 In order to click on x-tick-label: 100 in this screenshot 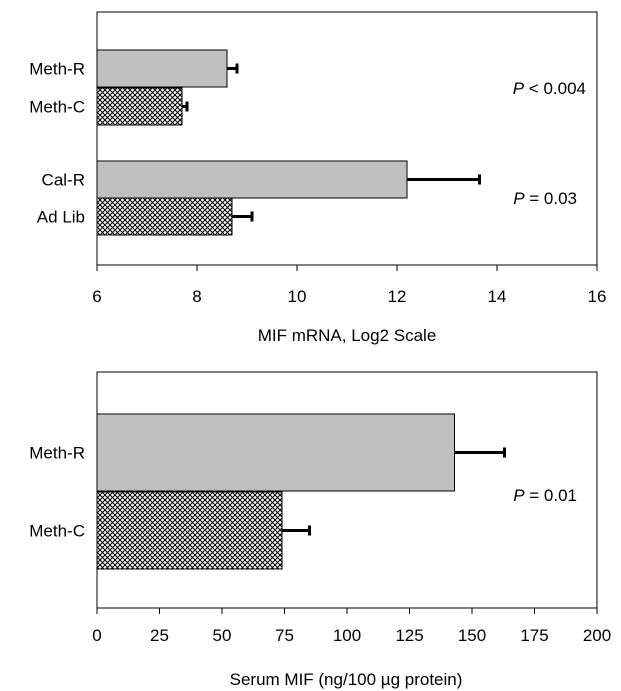, I will do `click(347, 635)`.